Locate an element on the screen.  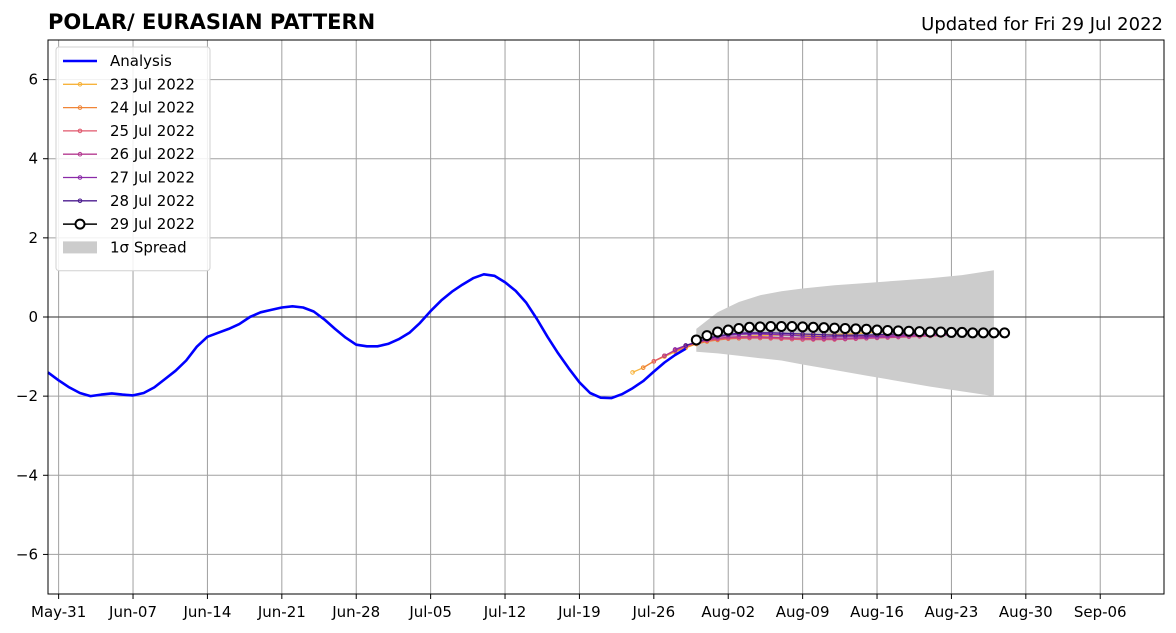
y-tick-label: 0 is located at coordinates (33, 317).